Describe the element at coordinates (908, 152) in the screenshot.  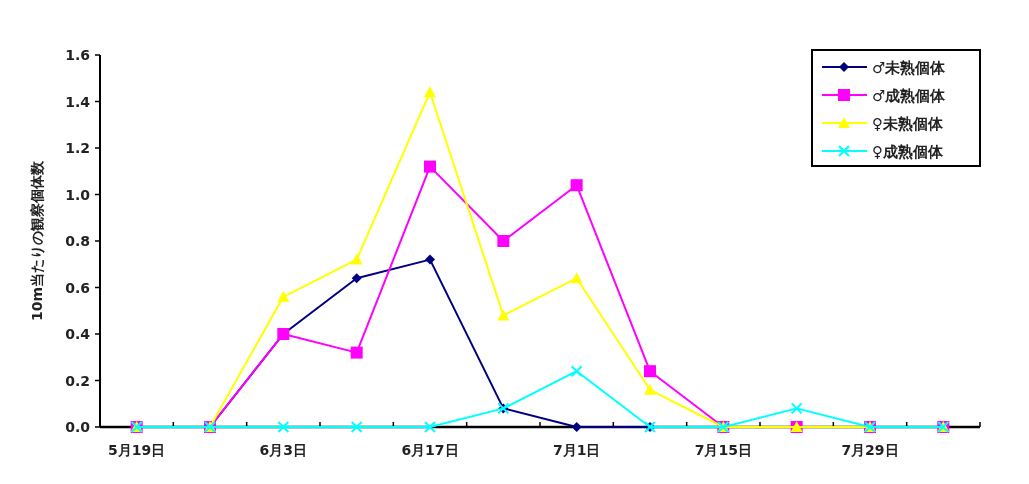
I see `legend-label: ♀成熟個体` at that location.